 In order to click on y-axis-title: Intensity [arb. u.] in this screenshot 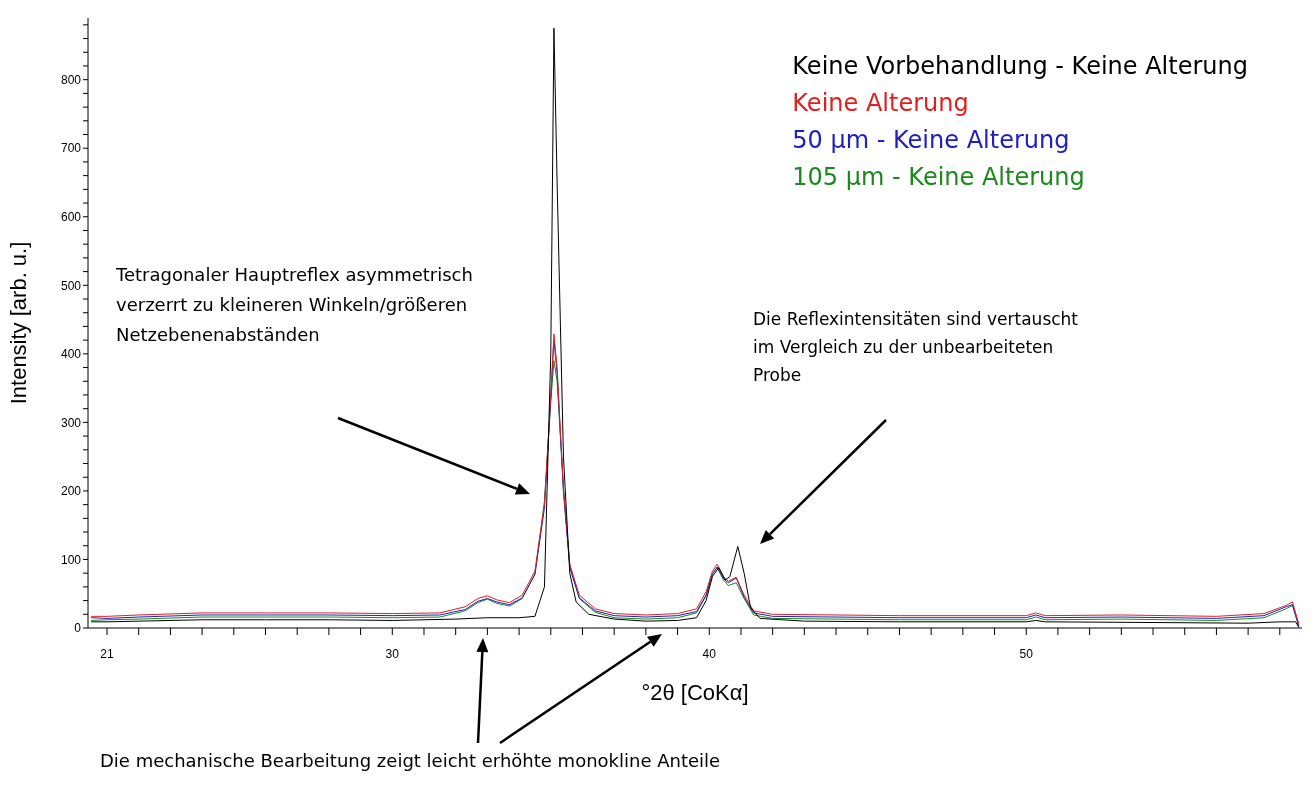, I will do `click(18, 323)`.